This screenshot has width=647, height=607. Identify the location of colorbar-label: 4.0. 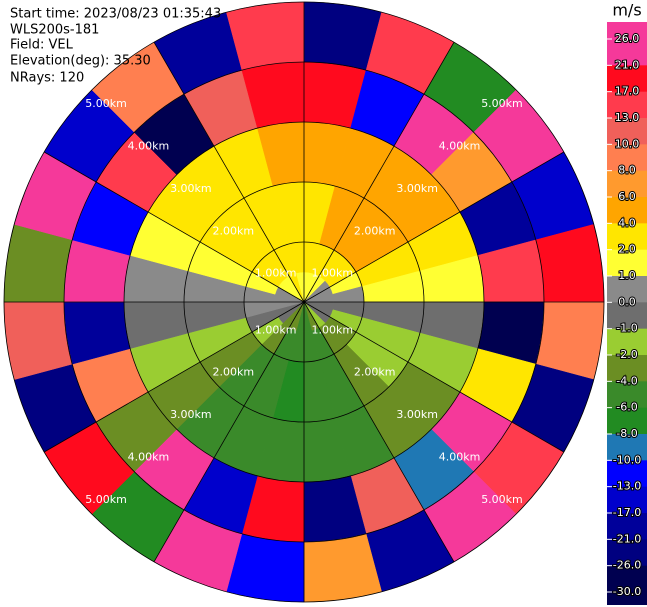
(627, 222).